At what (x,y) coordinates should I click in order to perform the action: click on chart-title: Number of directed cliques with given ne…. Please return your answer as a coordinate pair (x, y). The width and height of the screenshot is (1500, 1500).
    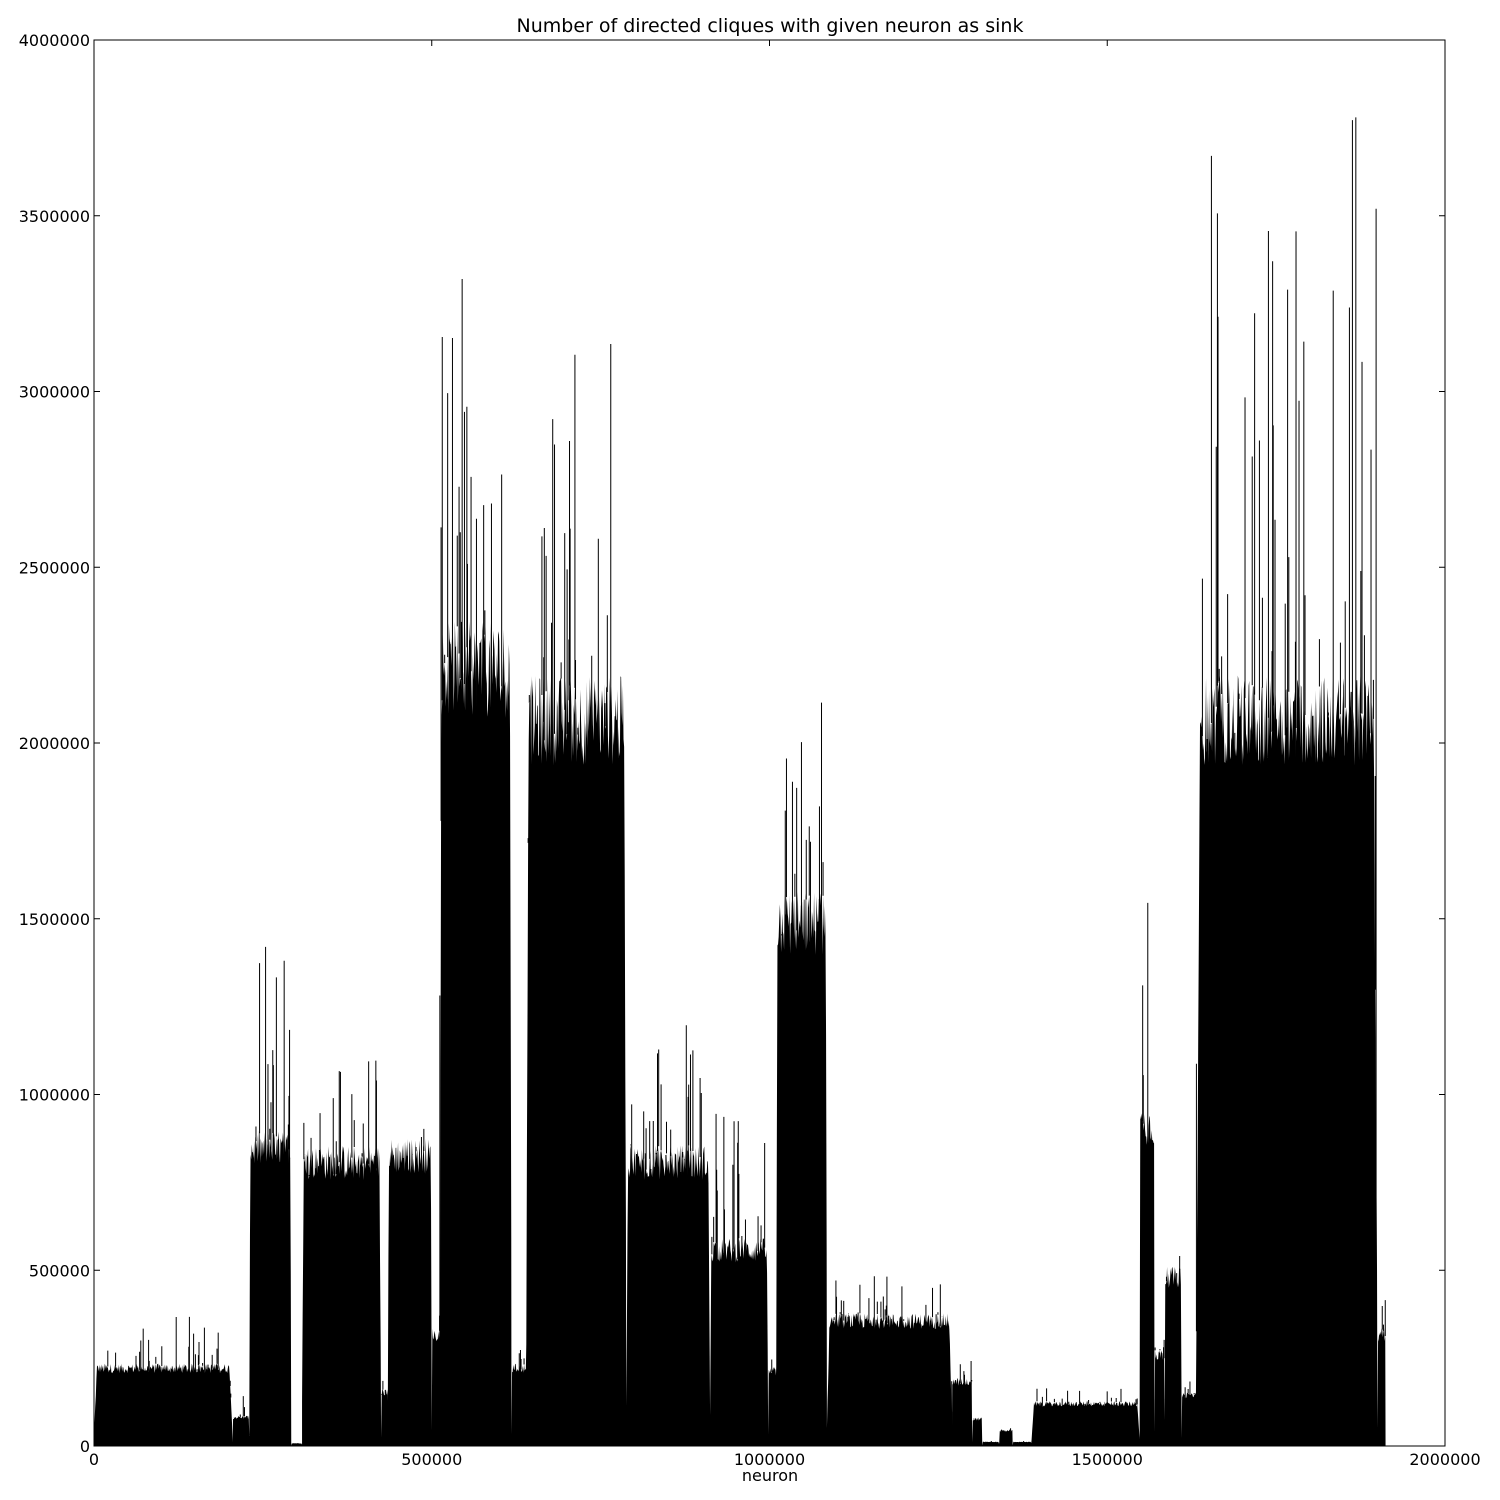
    Looking at the image, I should click on (770, 26).